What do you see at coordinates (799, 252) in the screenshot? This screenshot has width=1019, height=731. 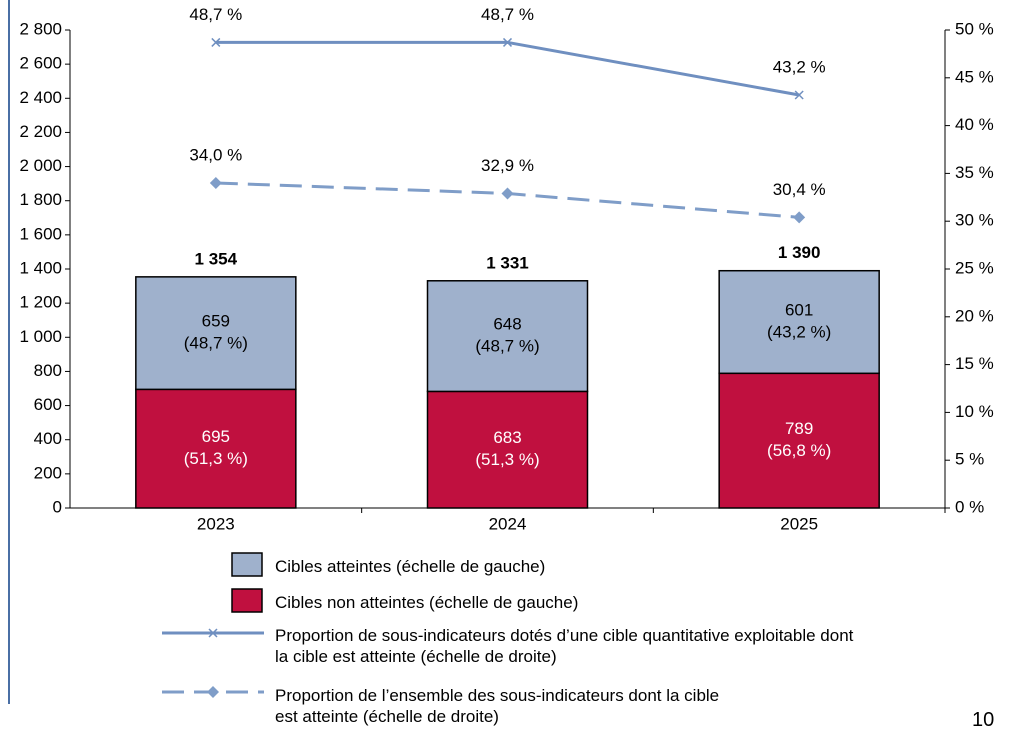 I see `total-label: 1 390` at bounding box center [799, 252].